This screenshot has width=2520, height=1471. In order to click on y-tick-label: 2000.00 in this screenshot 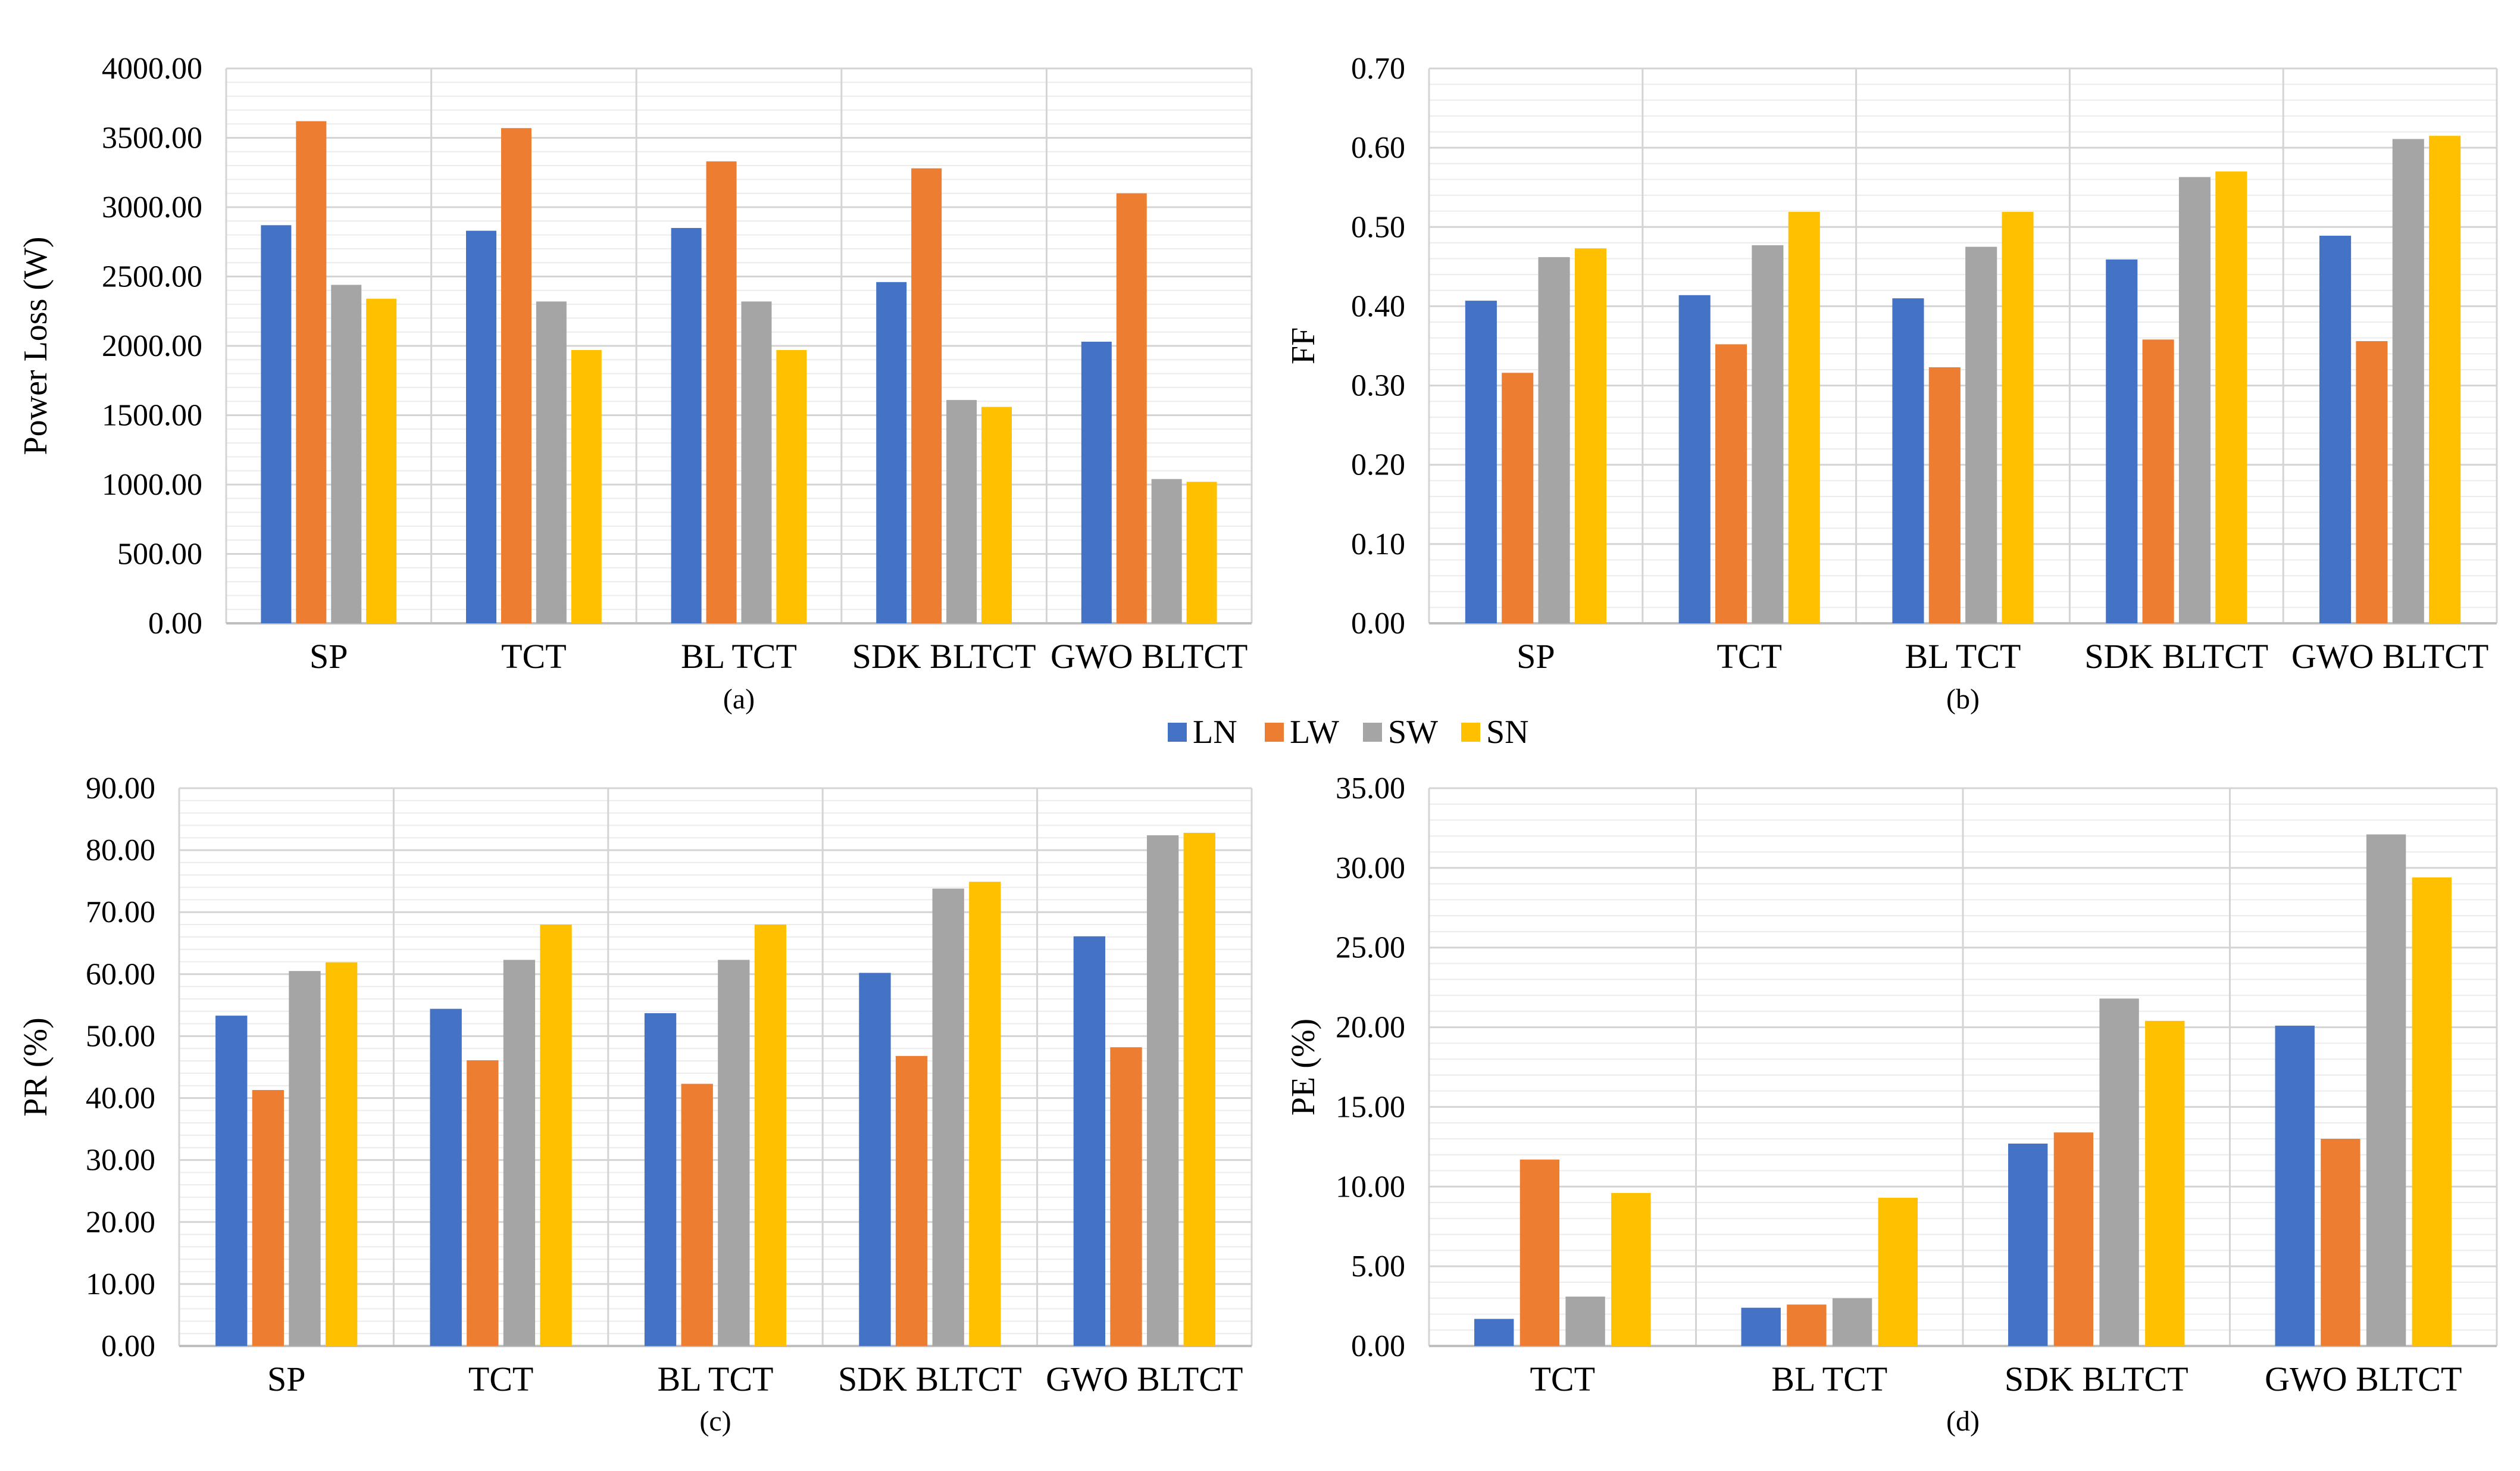, I will do `click(152, 346)`.